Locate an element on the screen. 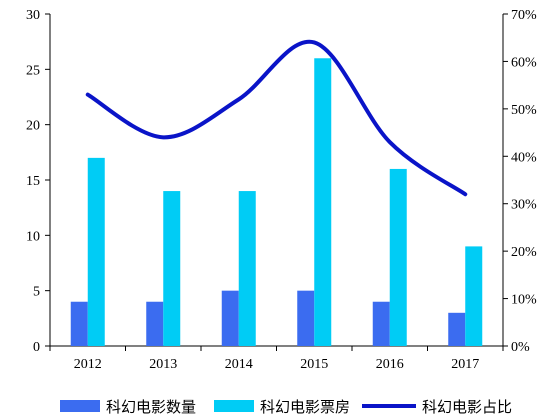  legend-label-count: 科幻电影数量 is located at coordinates (151, 406).